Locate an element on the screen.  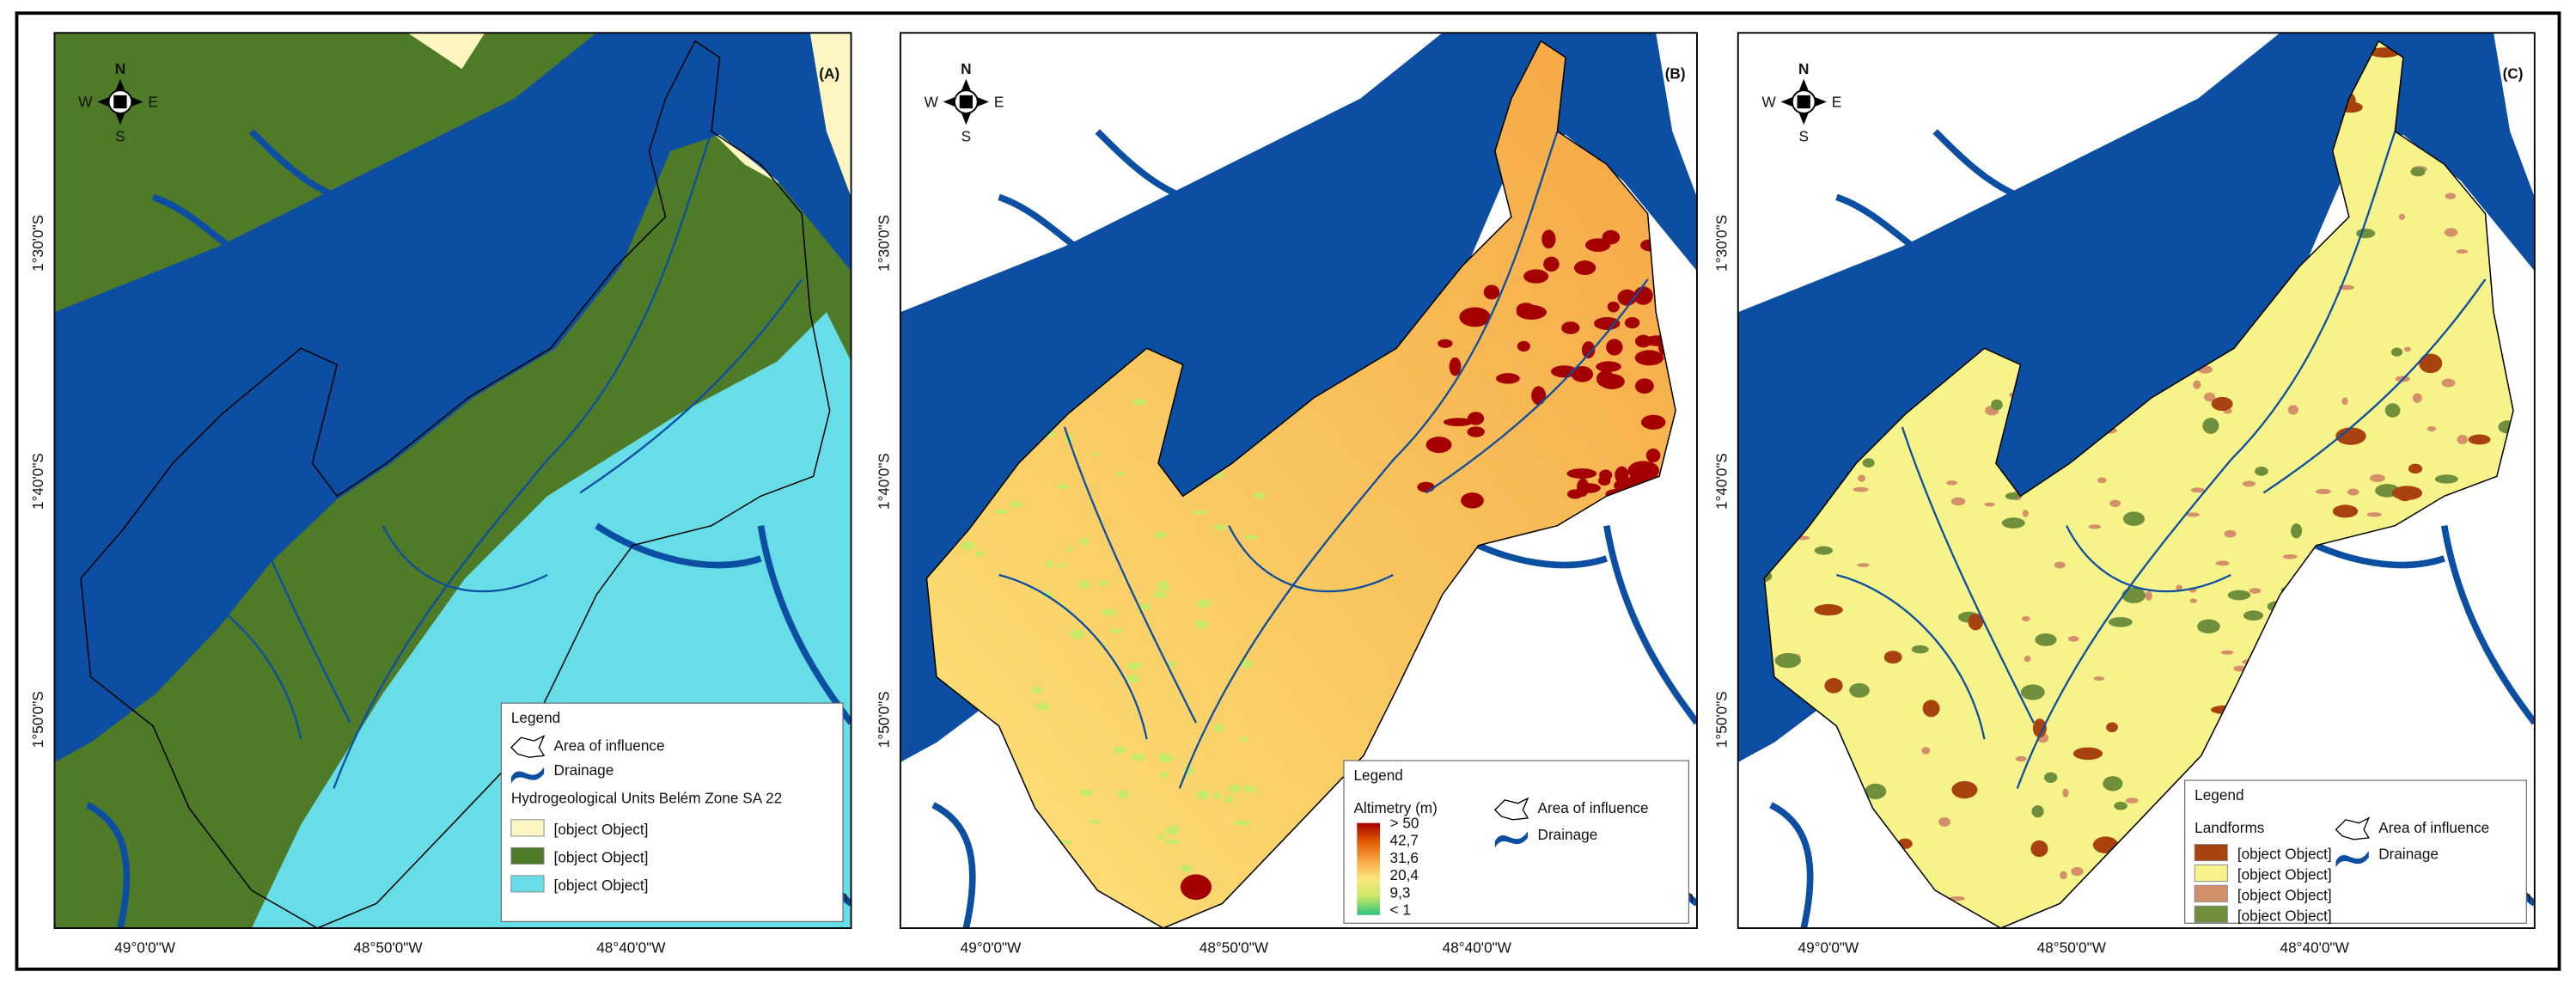
legend-ramp-label: 20,4 is located at coordinates (1404, 874).